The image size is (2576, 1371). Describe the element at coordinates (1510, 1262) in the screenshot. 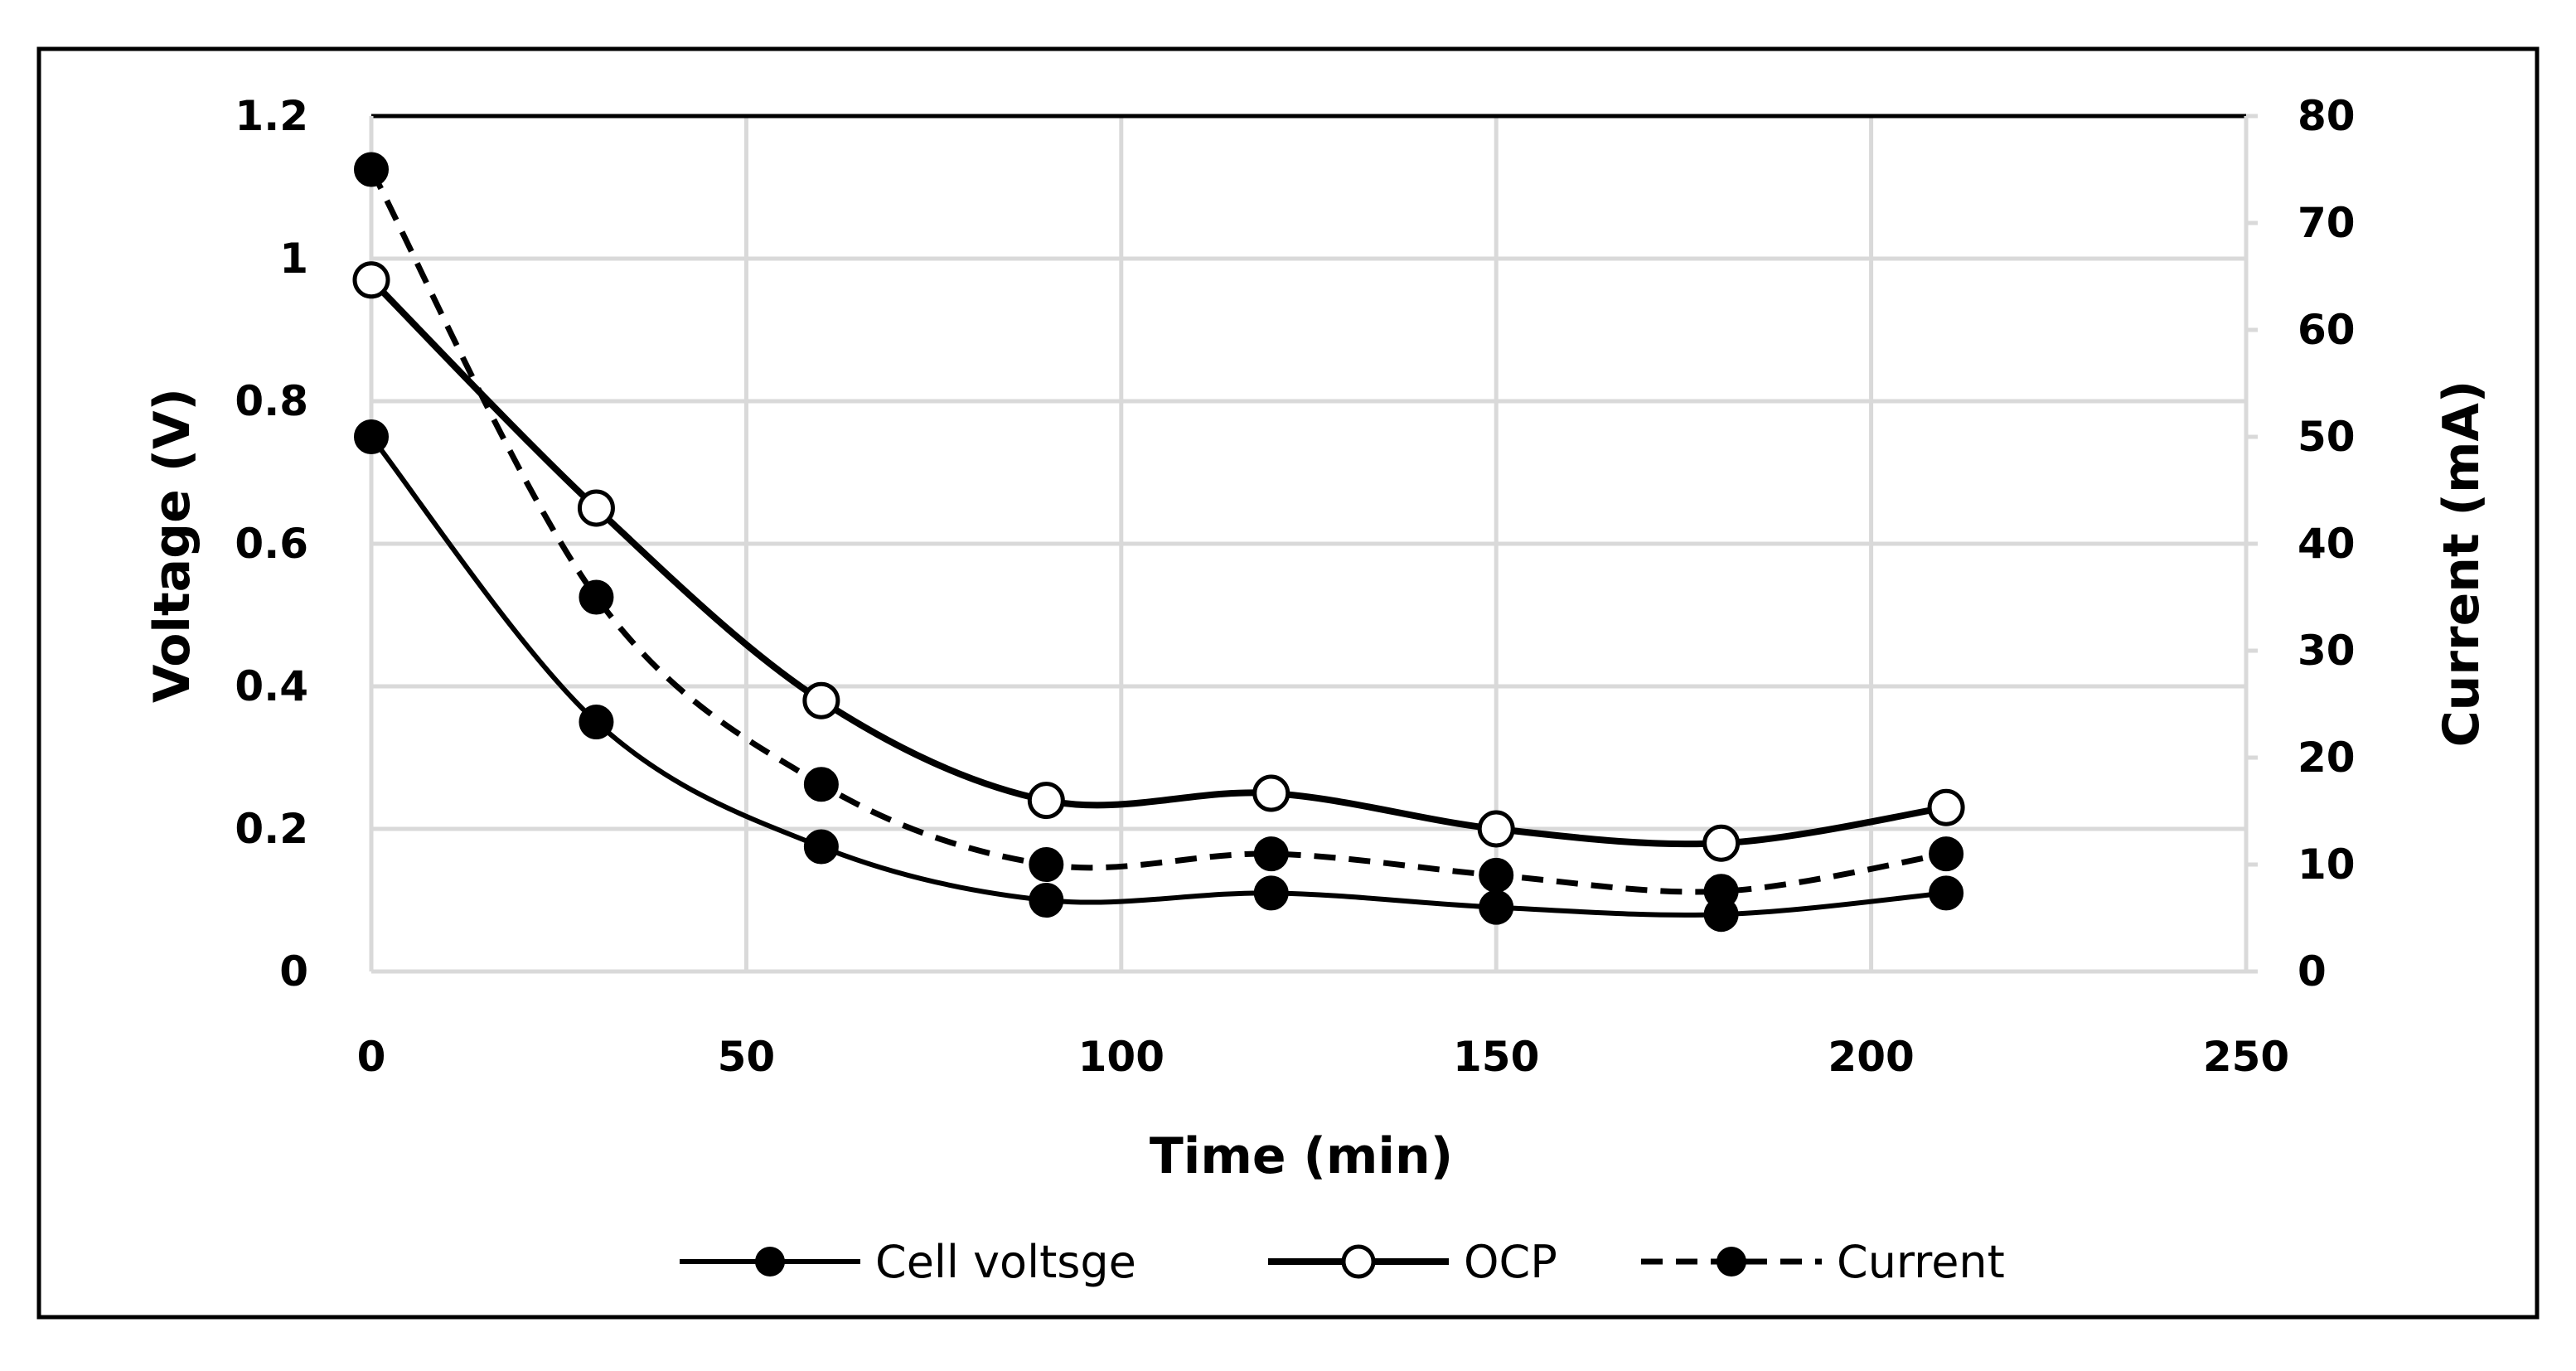

I see `legend-label: OCP` at that location.